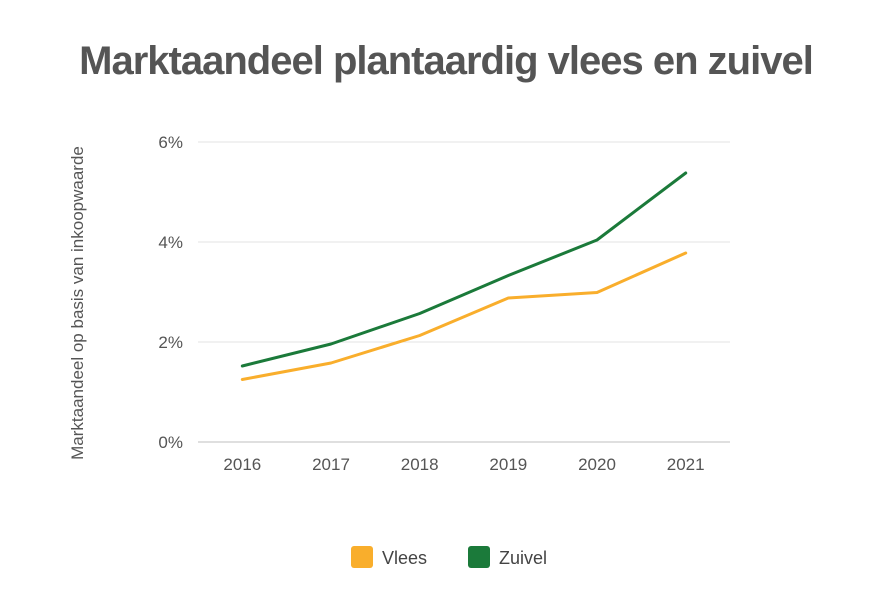  I want to click on x-tick-label: 2021, so click(686, 464).